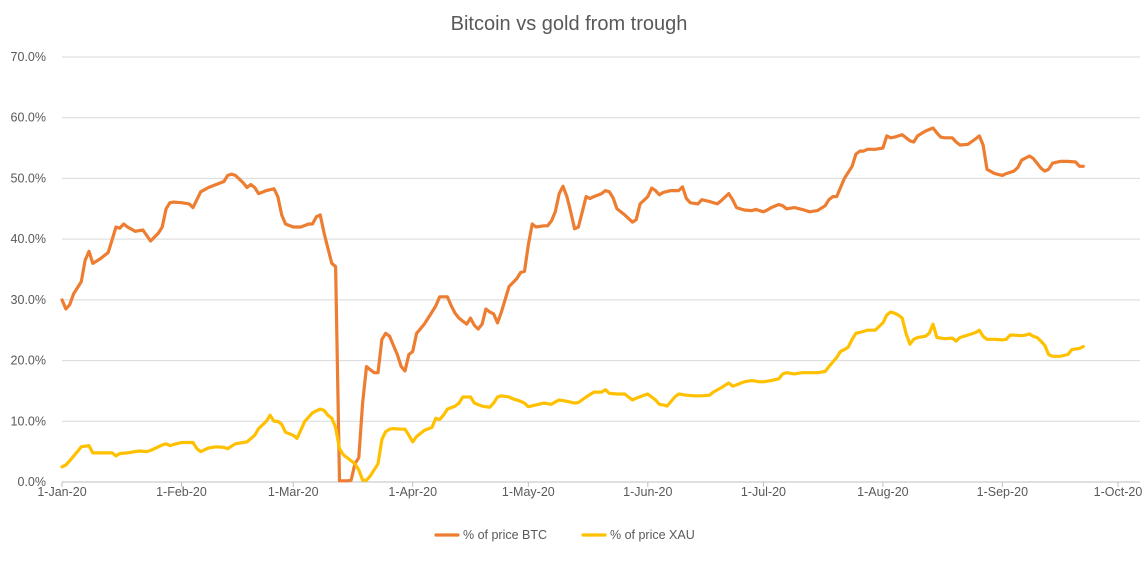 The image size is (1143, 564). I want to click on legend-label-btc: % of price BTC, so click(505, 535).